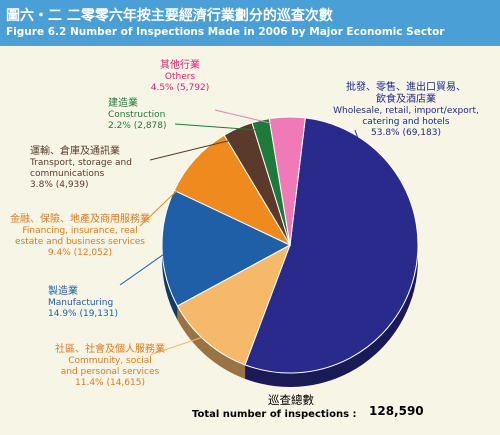 This screenshot has width=500, height=435. I want to click on label-financing-en-2: estate and business services, so click(79, 242).